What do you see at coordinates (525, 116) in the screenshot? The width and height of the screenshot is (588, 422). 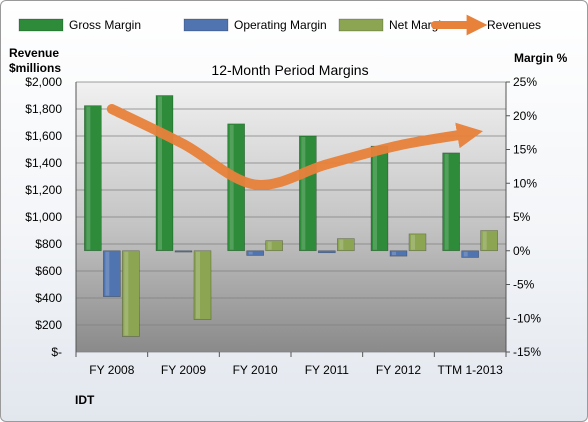 I see `right-tick-label: 20%` at bounding box center [525, 116].